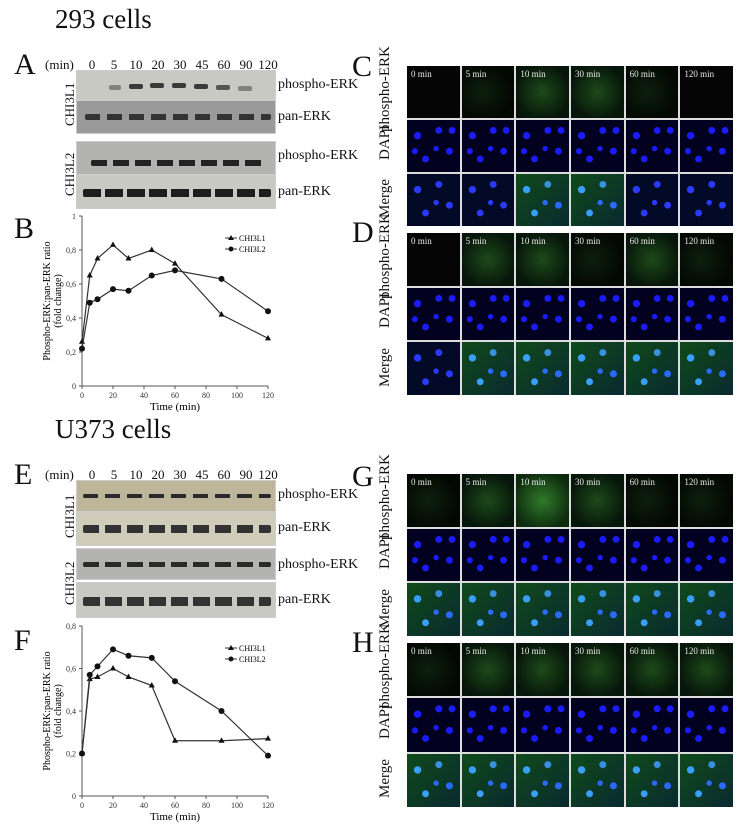  Describe the element at coordinates (25, 64) in the screenshot. I see `panel-letter-a: A` at that location.